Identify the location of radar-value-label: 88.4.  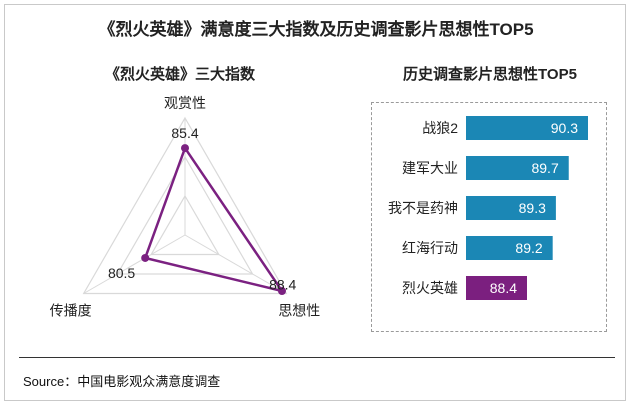
(282, 285).